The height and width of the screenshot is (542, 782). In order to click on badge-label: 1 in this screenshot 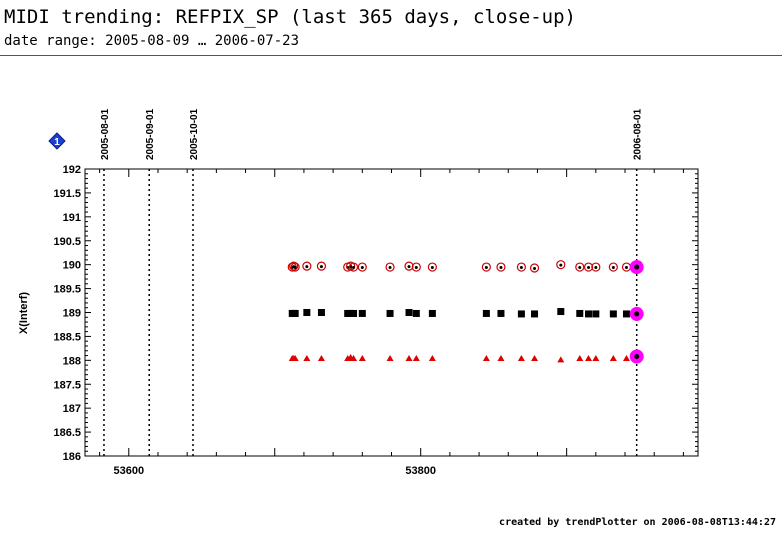, I will do `click(57, 142)`.